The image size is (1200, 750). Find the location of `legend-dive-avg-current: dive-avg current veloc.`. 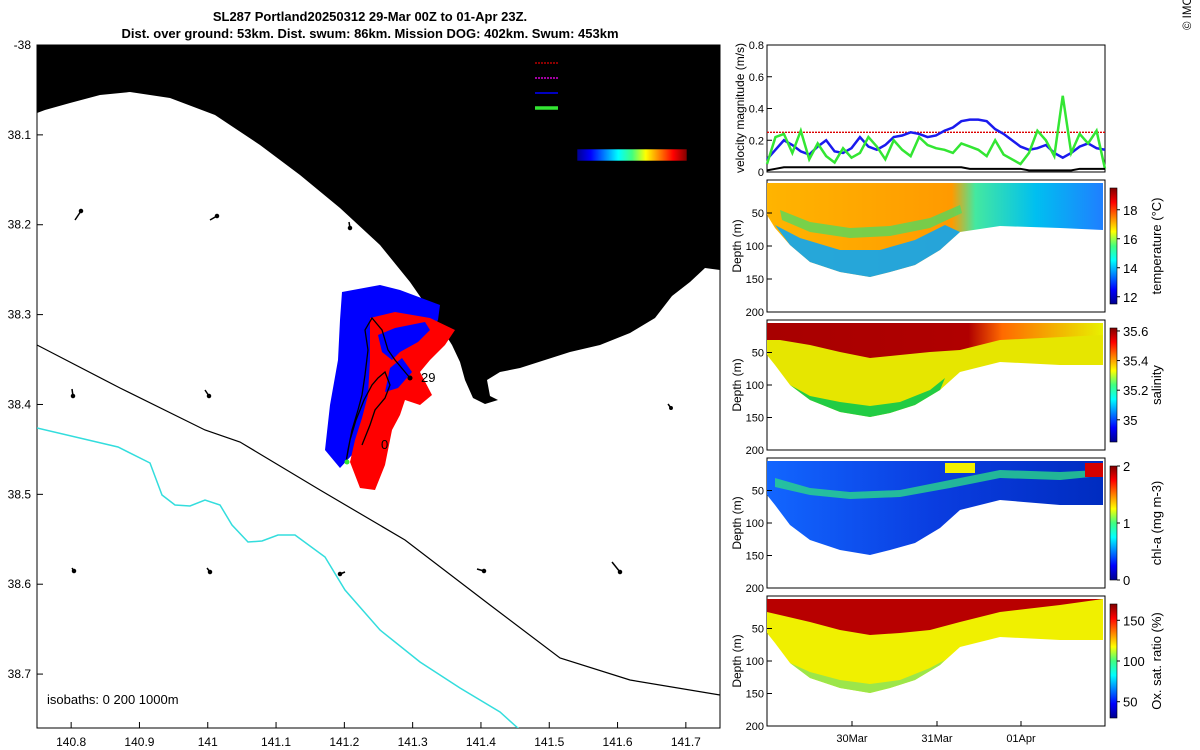

legend-dive-avg-current: dive-avg current veloc. is located at coordinates (625, 93).